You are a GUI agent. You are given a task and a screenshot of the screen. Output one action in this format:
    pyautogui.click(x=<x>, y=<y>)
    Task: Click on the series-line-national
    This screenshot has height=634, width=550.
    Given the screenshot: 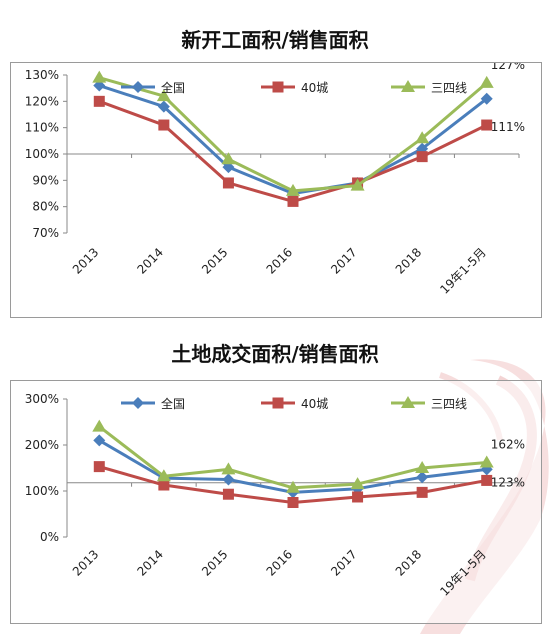 What is the action you would take?
    pyautogui.click(x=293, y=139)
    